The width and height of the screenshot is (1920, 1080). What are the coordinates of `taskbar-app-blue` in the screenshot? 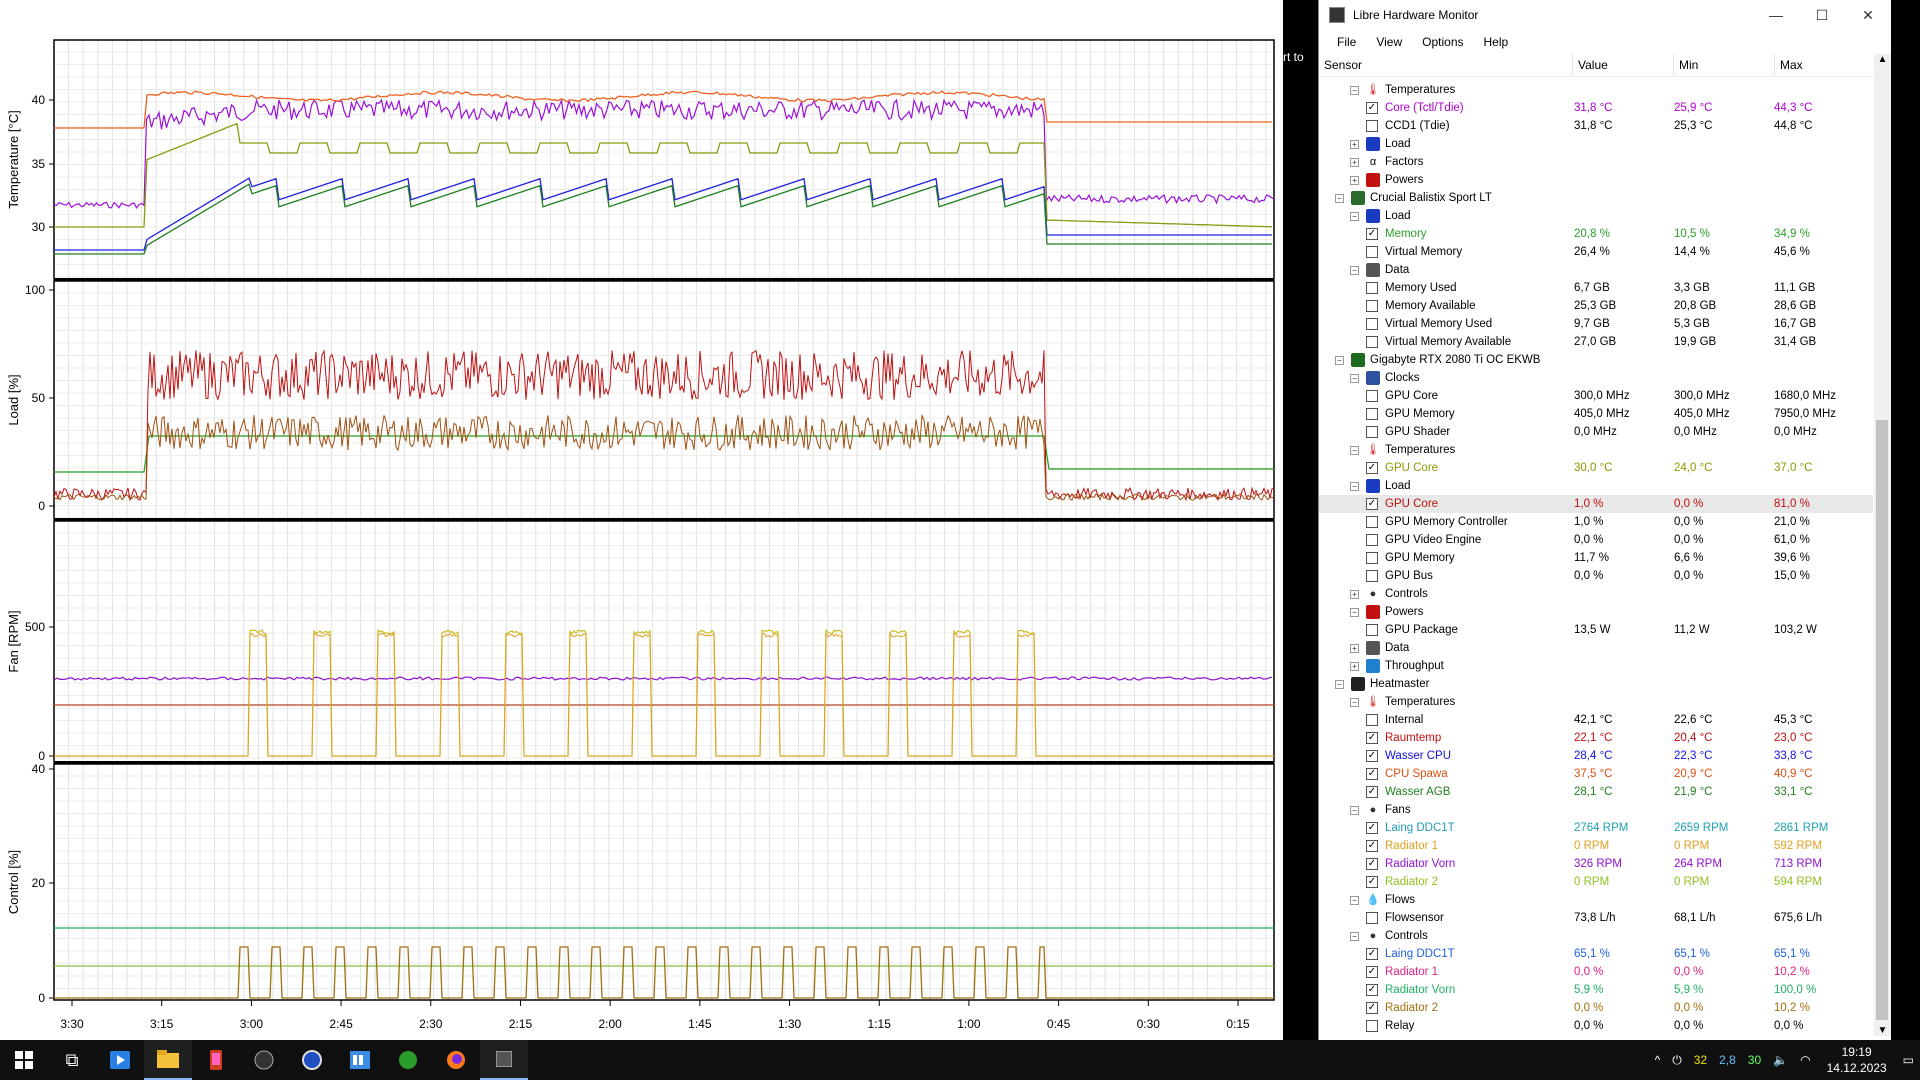 It's located at (312, 1060).